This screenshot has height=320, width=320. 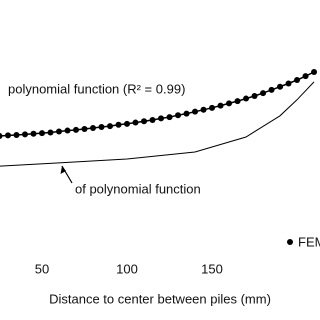 What do you see at coordinates (63, 170) in the screenshot?
I see `arrow-head` at bounding box center [63, 170].